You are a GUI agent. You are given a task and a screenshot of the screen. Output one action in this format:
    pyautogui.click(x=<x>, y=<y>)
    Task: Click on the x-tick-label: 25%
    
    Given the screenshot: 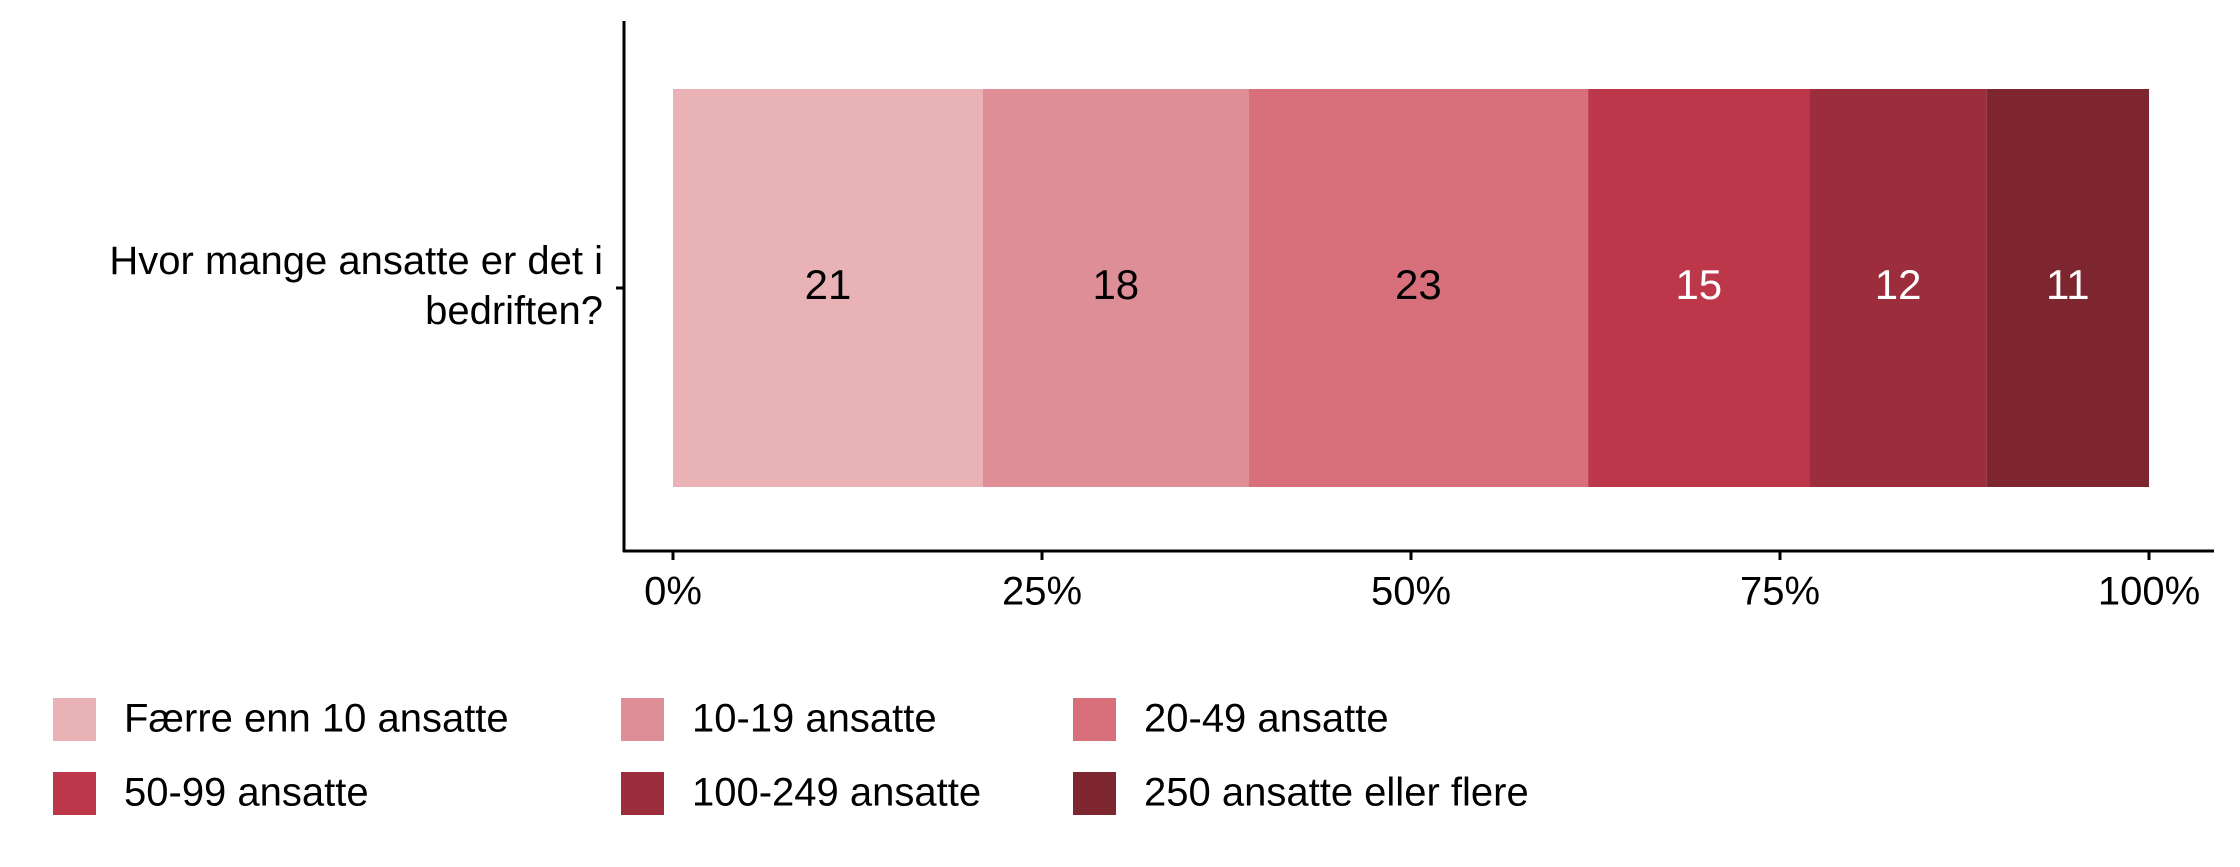 What is the action you would take?
    pyautogui.click(x=1042, y=592)
    